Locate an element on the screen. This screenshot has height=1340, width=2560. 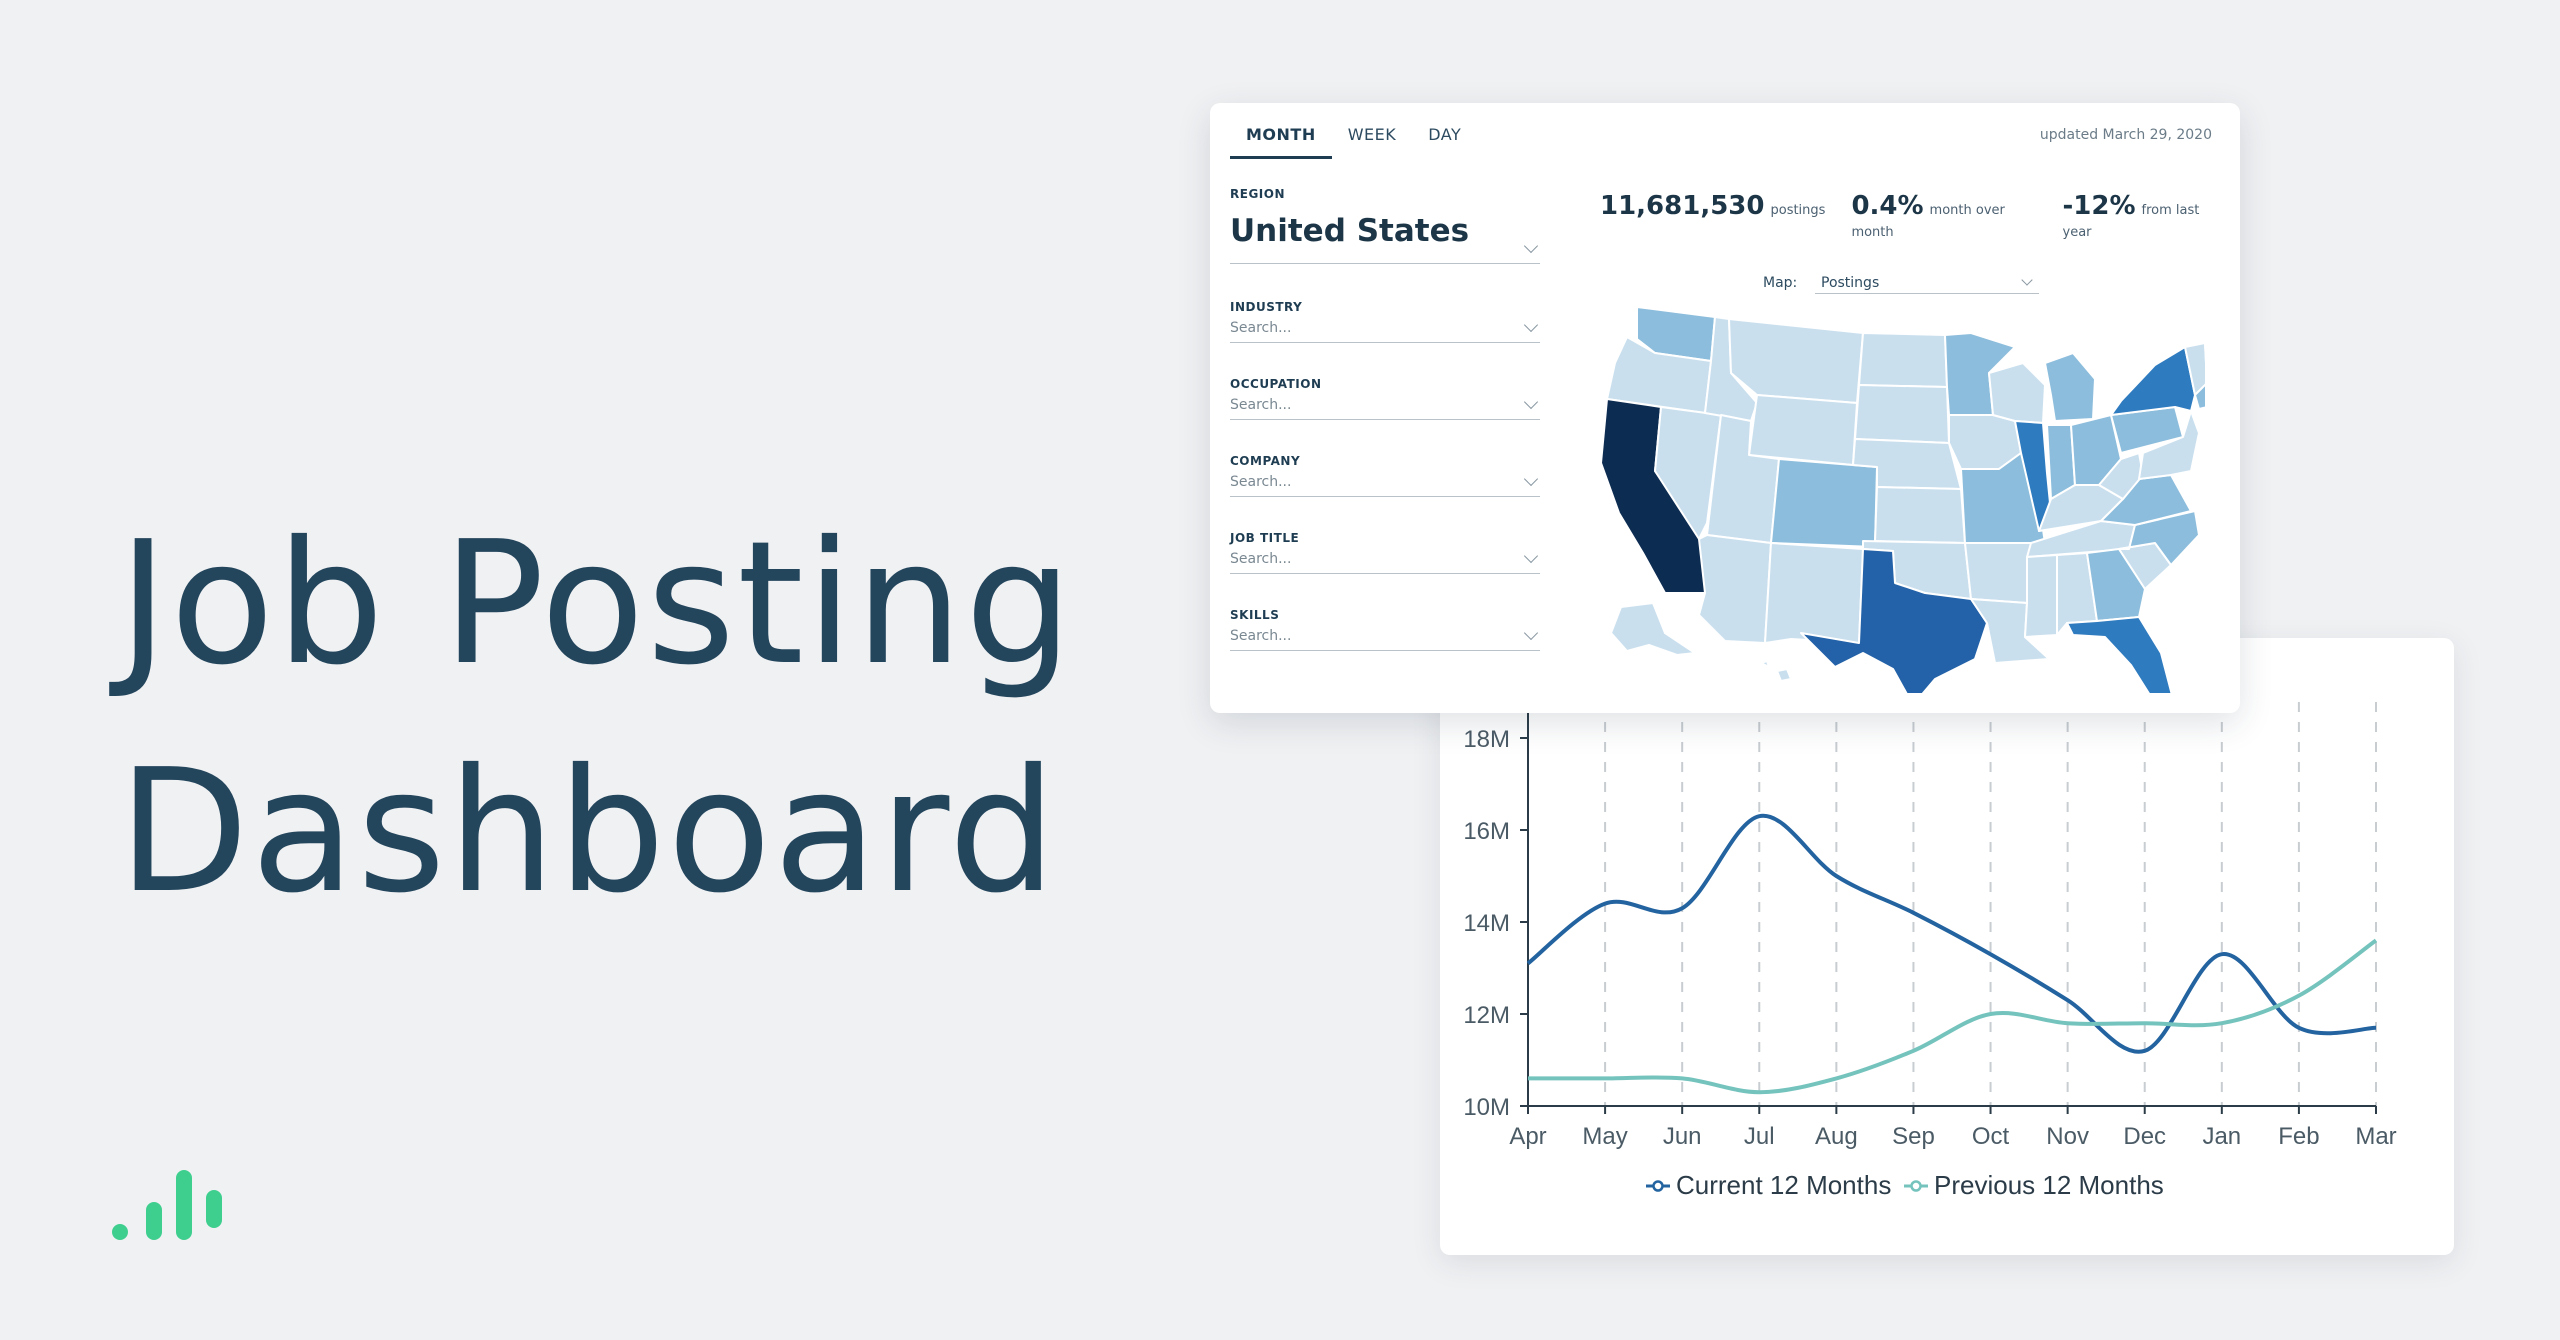
map-state-hawaii is located at coordinates (1776, 671).